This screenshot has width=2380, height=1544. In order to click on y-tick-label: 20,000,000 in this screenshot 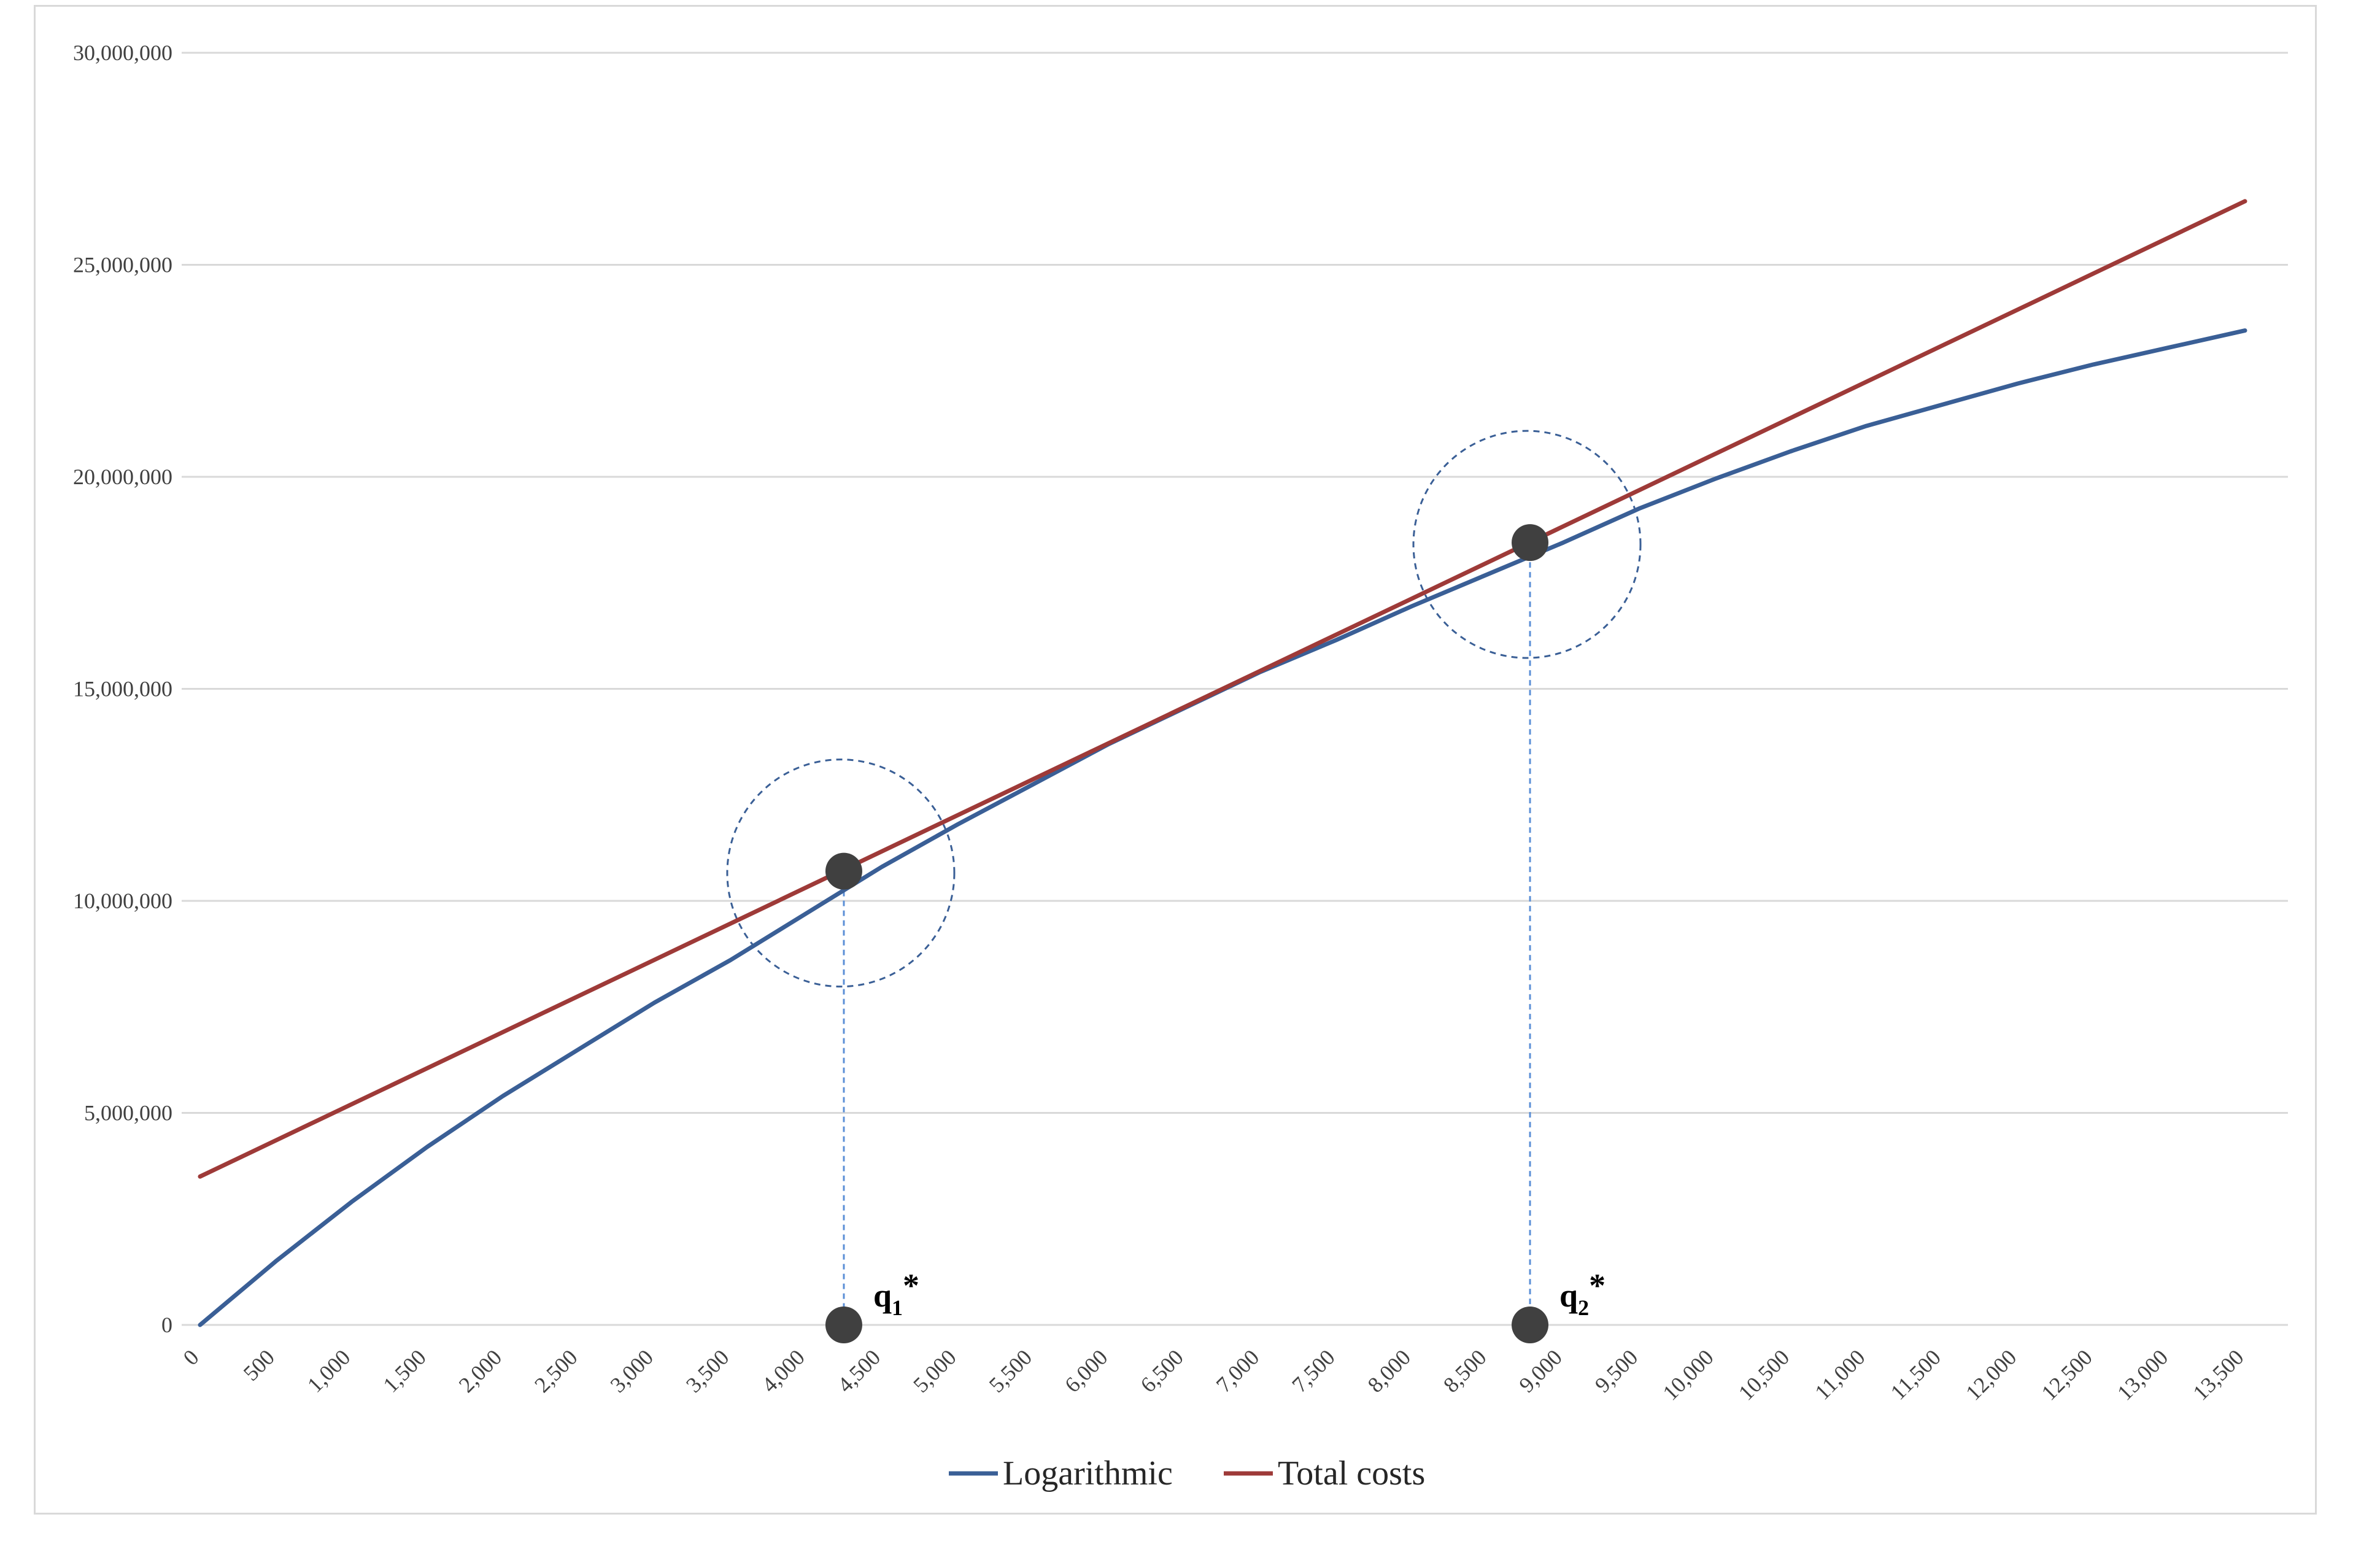, I will do `click(122, 477)`.